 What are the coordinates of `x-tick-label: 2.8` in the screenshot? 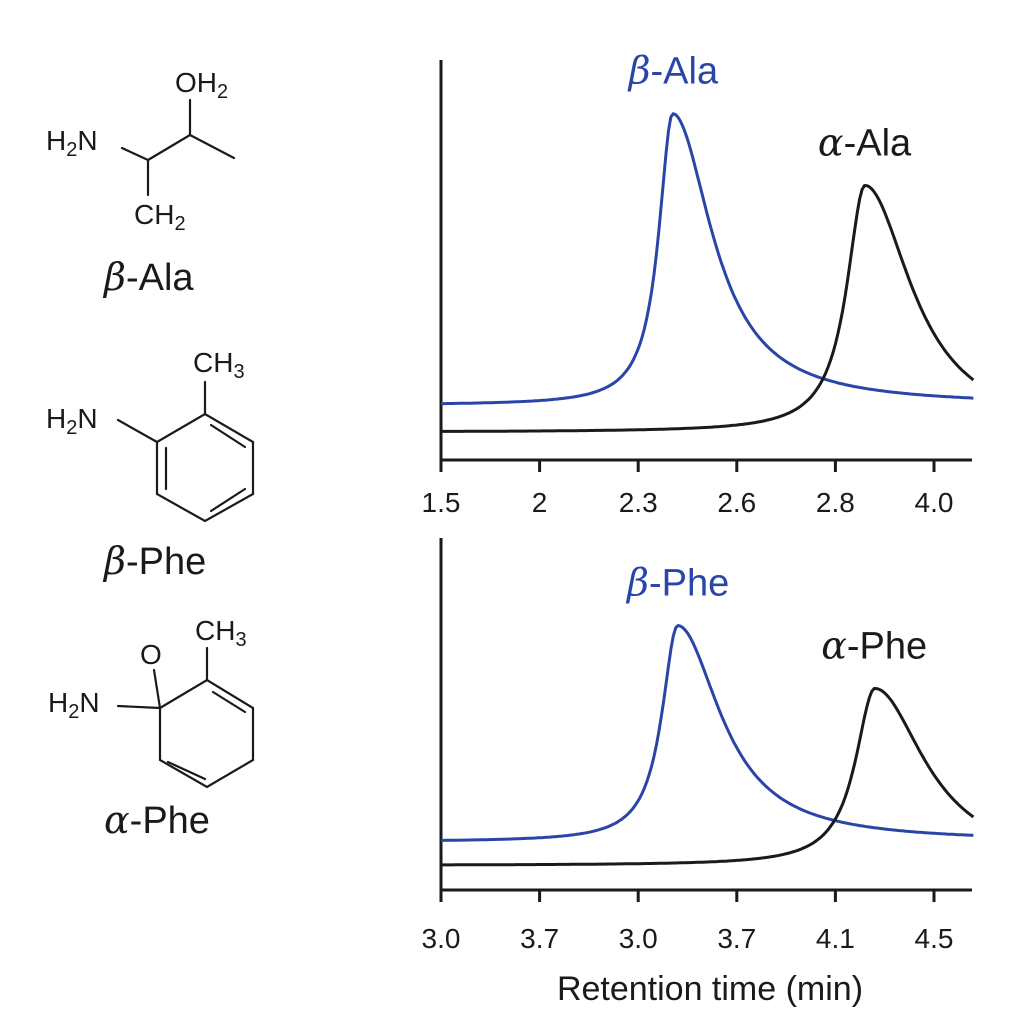 It's located at (835, 502).